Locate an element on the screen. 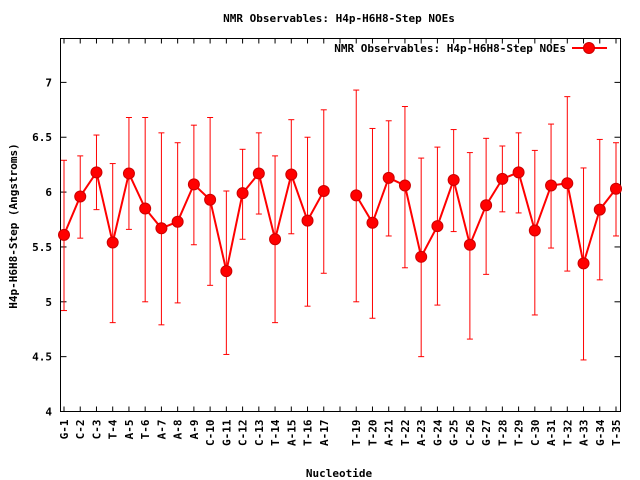  x-axis-label: Nucleotide is located at coordinates (339, 473).